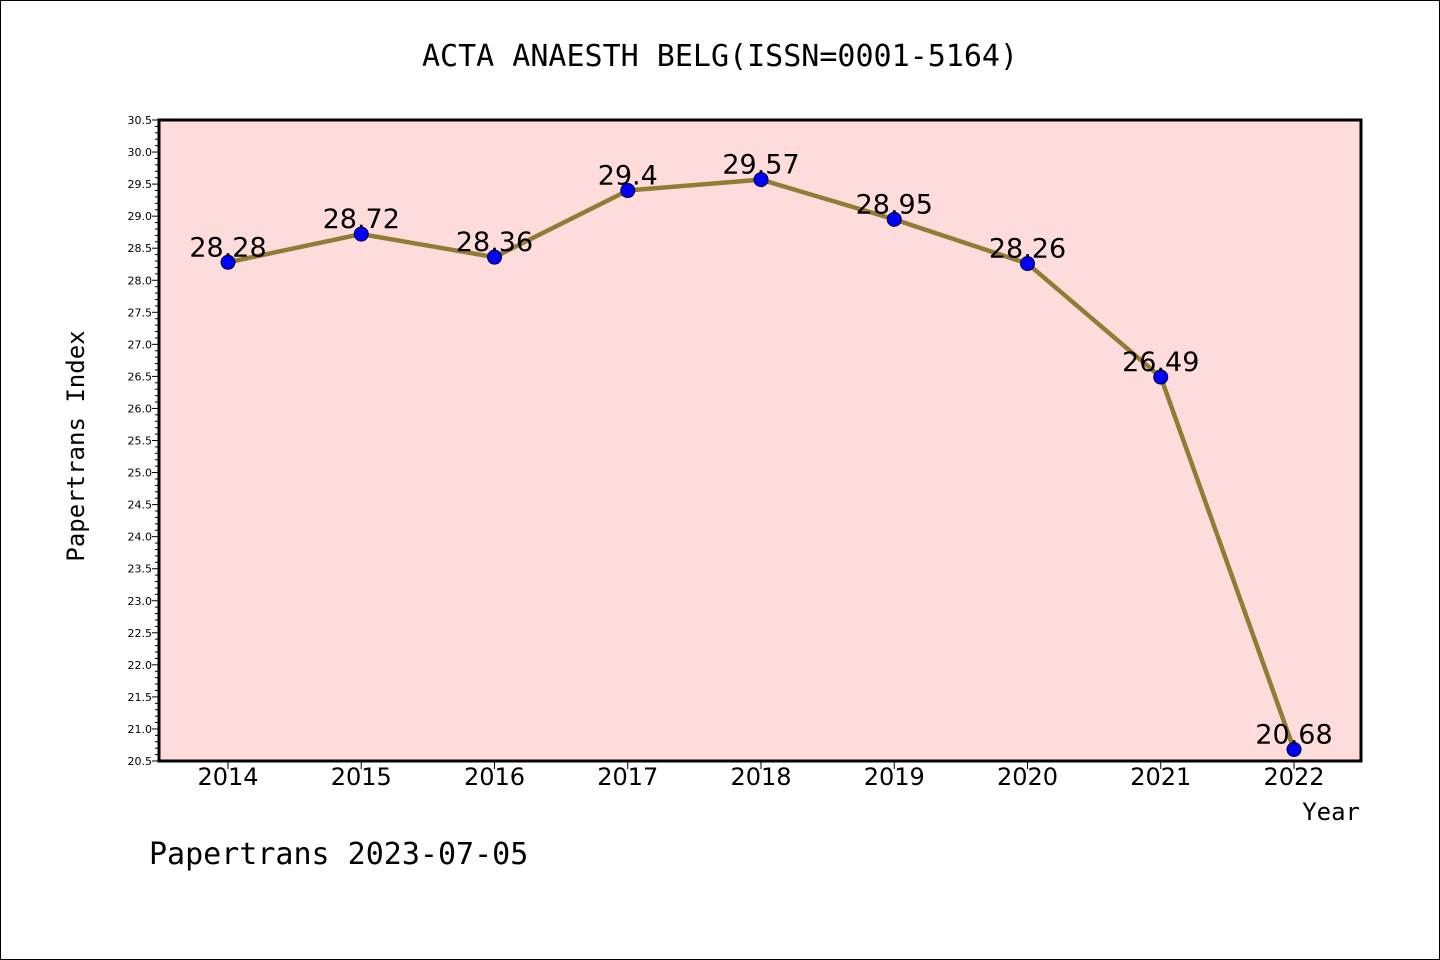 The image size is (1440, 960). I want to click on x-tick-label: 2021, so click(1160, 777).